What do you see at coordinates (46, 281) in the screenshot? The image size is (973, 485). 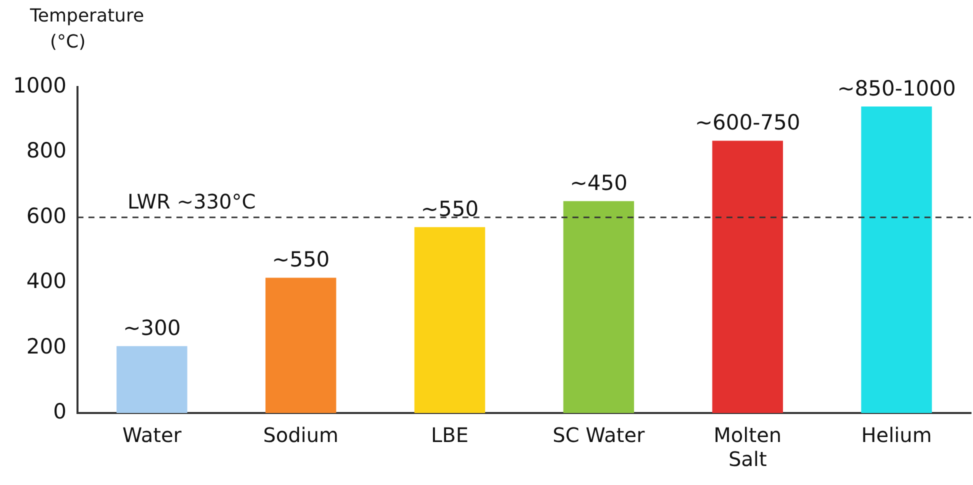 I see `y-tick-label: 400` at bounding box center [46, 281].